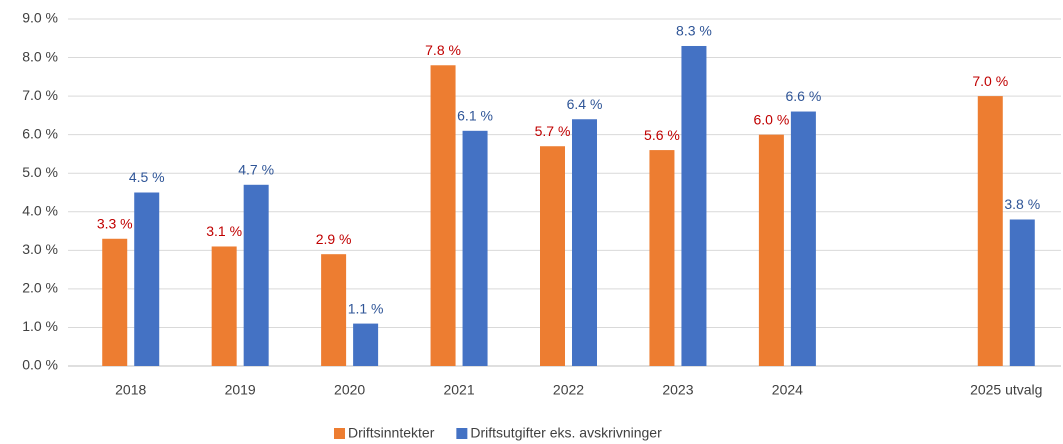 This screenshot has height=444, width=1063. What do you see at coordinates (40, 288) in the screenshot?
I see `y-tick-label: 2.0 %` at bounding box center [40, 288].